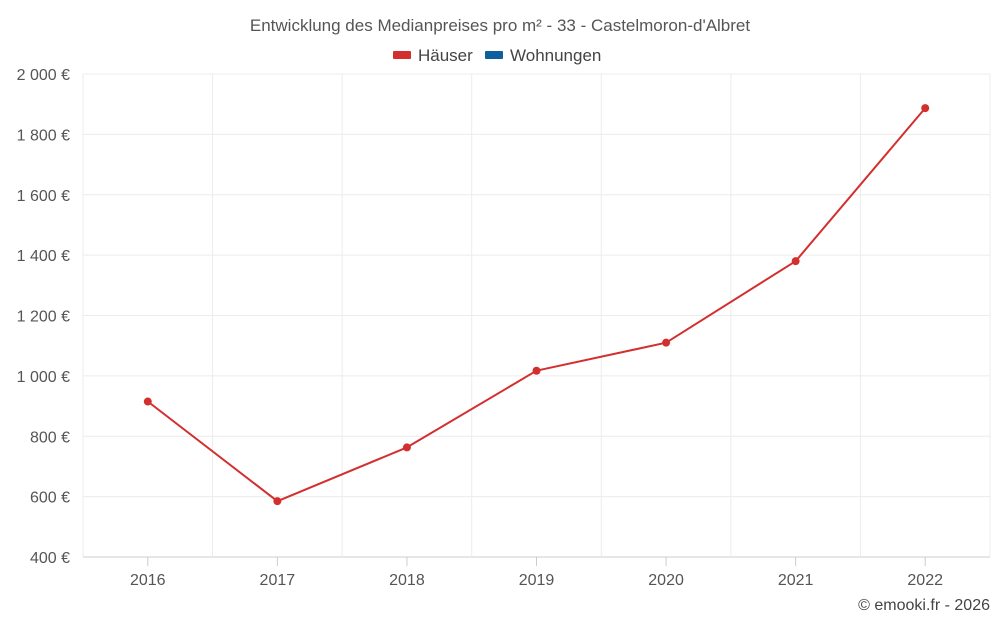 Image resolution: width=1000 pixels, height=625 pixels. Describe the element at coordinates (50, 437) in the screenshot. I see `y-tick-label: 800 €` at that location.